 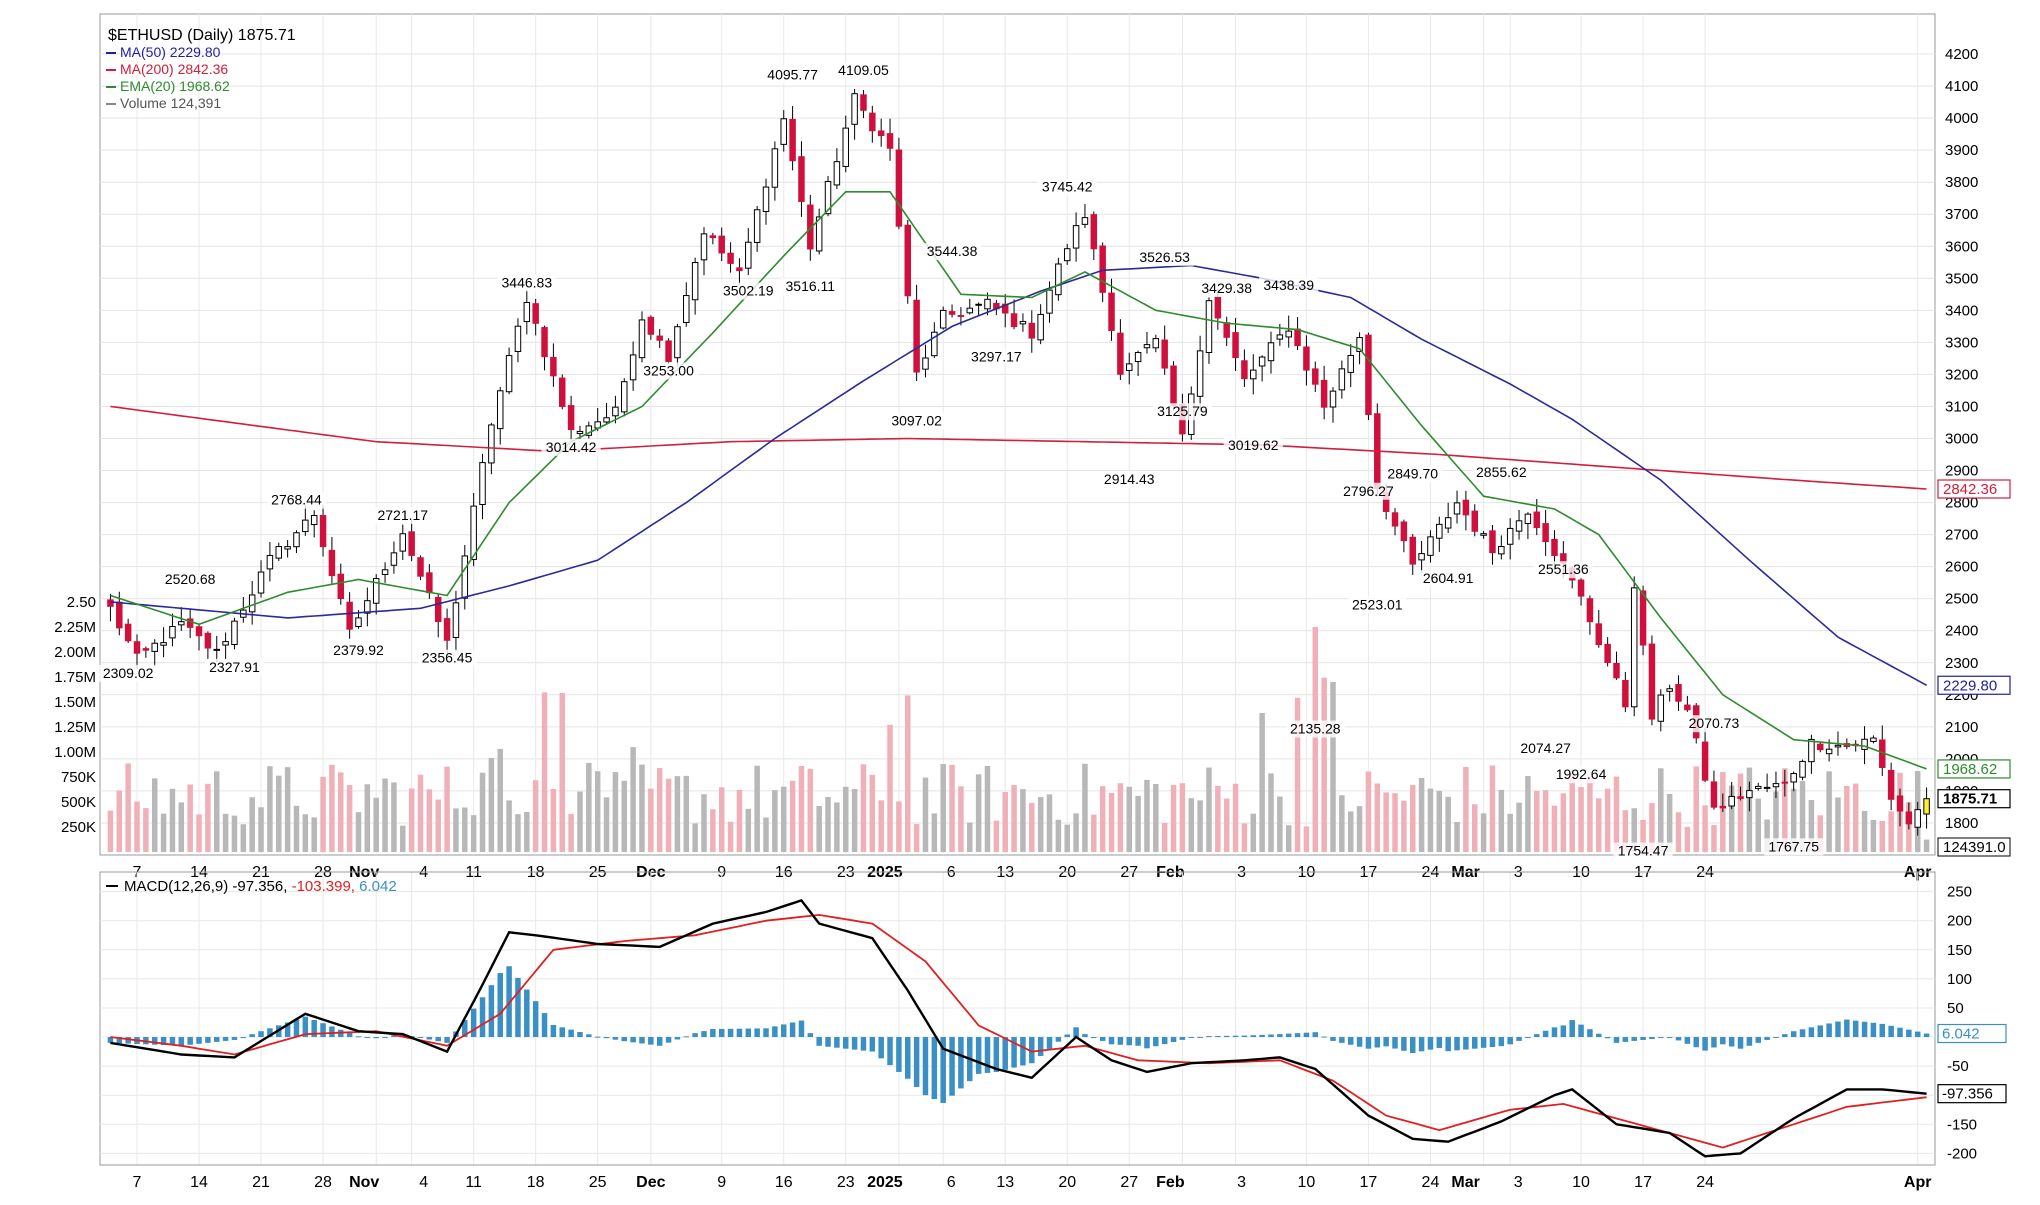 What do you see at coordinates (1961, 150) in the screenshot?
I see `price-tick-label: 3900` at bounding box center [1961, 150].